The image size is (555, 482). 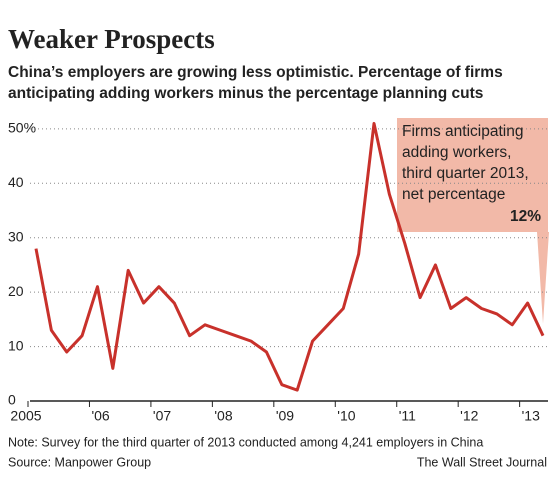 What do you see at coordinates (22, 128) in the screenshot?
I see `y-tick-label: 50%` at bounding box center [22, 128].